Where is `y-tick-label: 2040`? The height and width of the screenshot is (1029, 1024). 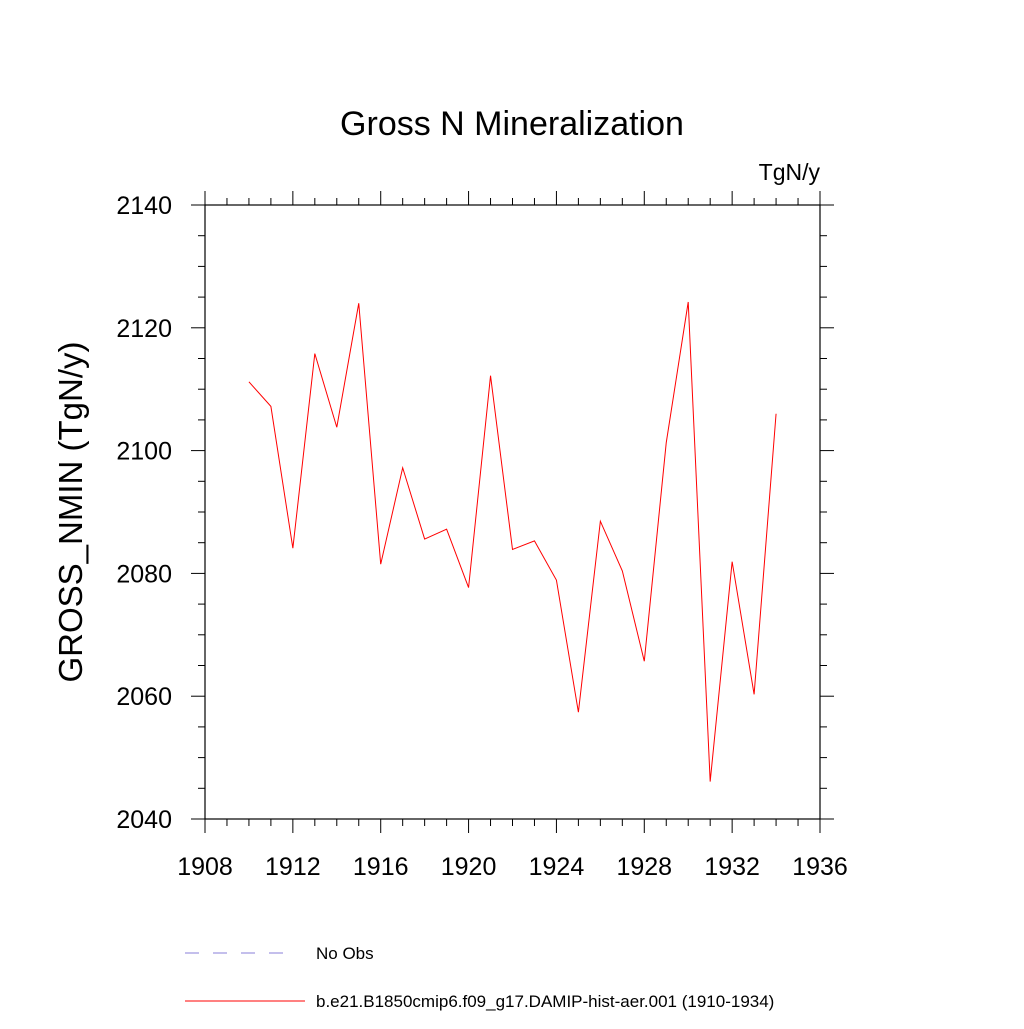 y-tick-label: 2040 is located at coordinates (144, 820).